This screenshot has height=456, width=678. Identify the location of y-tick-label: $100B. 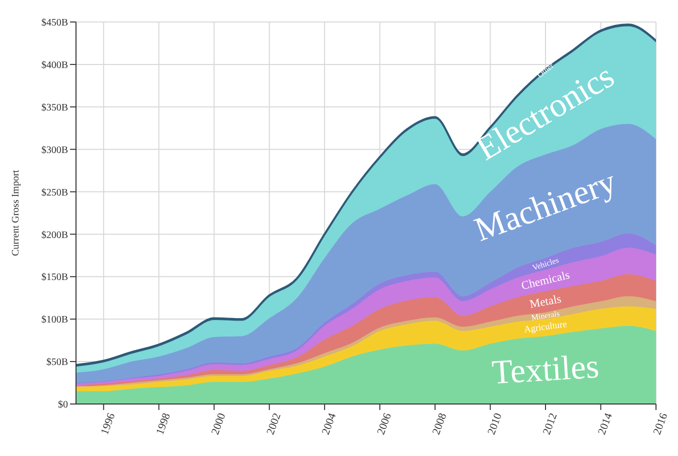
(54, 320).